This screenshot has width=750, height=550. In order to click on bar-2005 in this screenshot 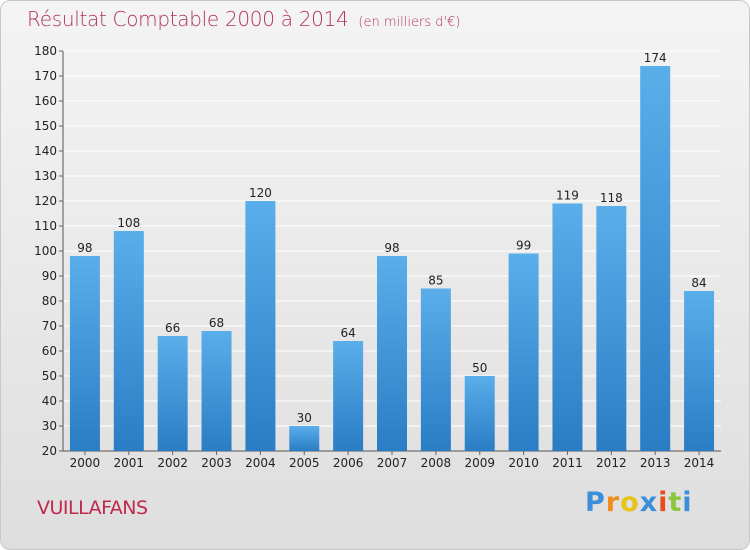, I will do `click(304, 438)`.